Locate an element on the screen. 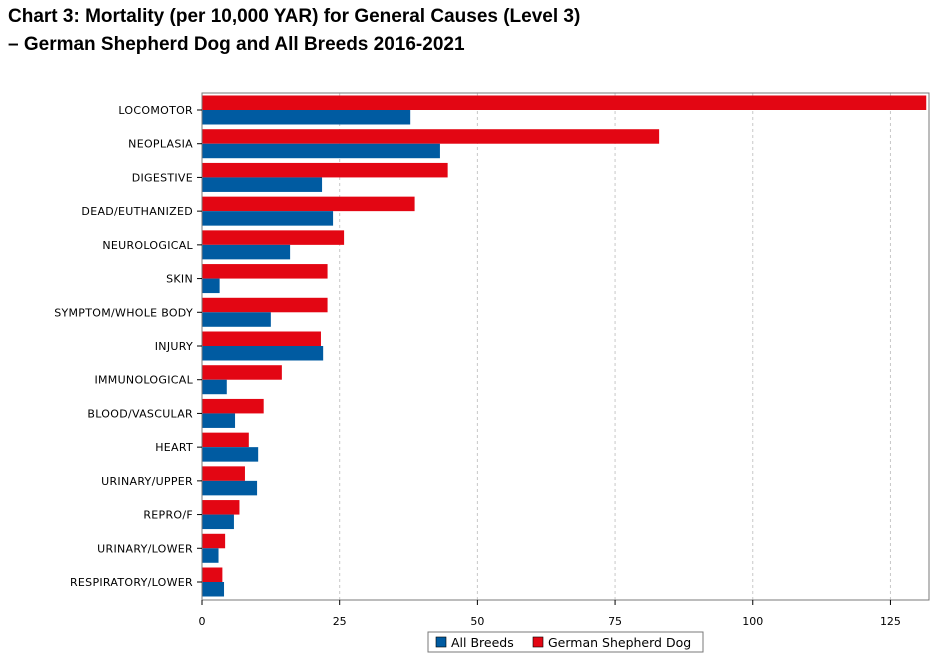 This screenshot has height=654, width=941. category-label-immunological: IMMUNOLOGICAL is located at coordinates (143, 380).